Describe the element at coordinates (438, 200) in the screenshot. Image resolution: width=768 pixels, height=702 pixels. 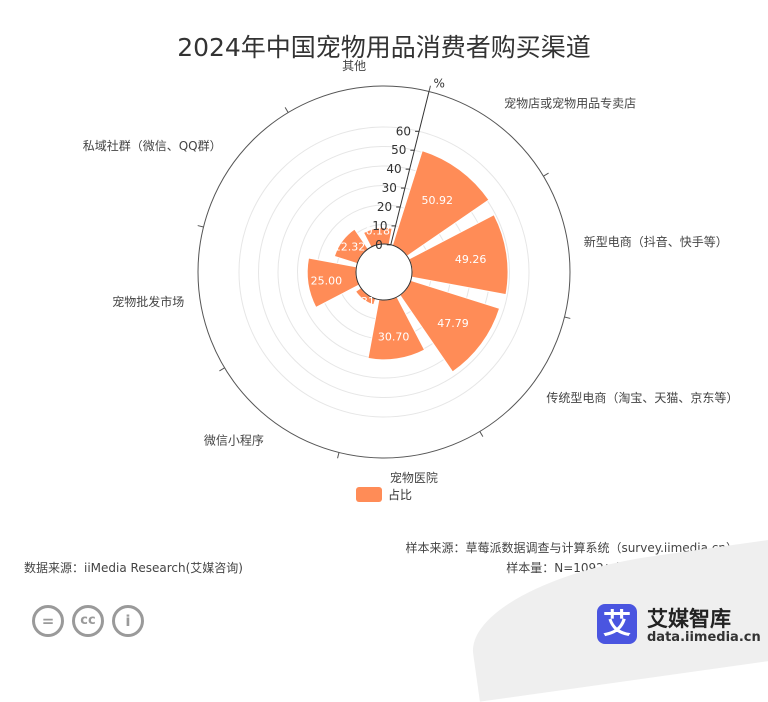
I see `value-label: 50.92` at that location.